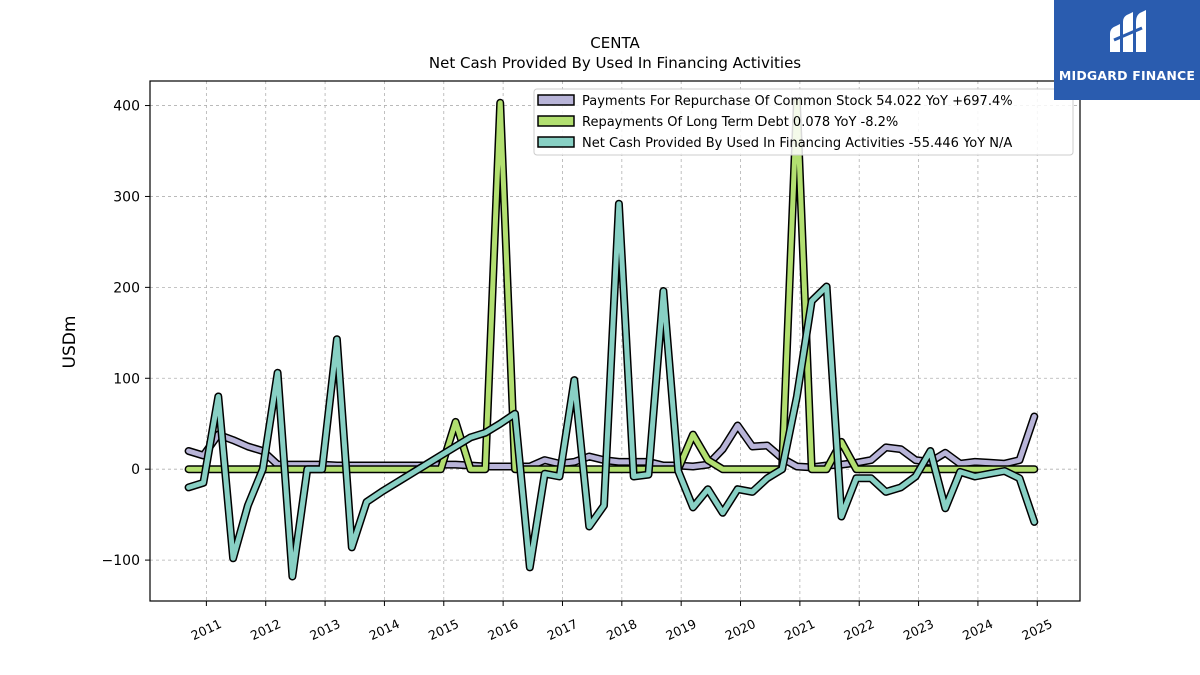  I want to click on y-axis: −100 0 100 200 300 400, so click(126, 334).